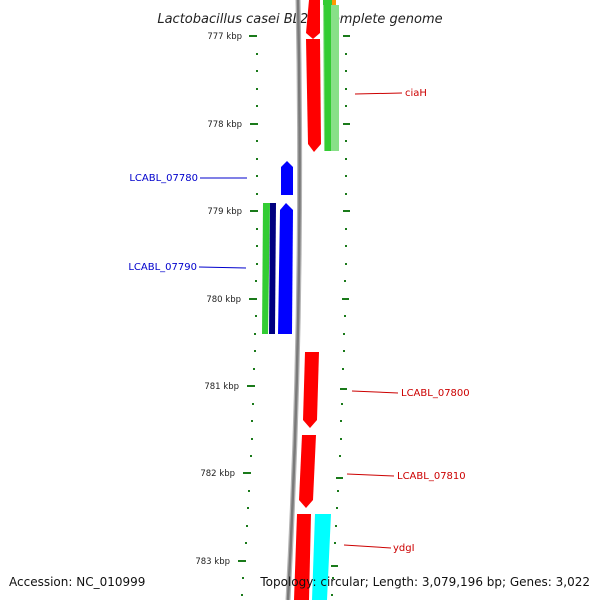  What do you see at coordinates (321, 557) in the screenshot?
I see `cyan-feature-ydgI` at bounding box center [321, 557].